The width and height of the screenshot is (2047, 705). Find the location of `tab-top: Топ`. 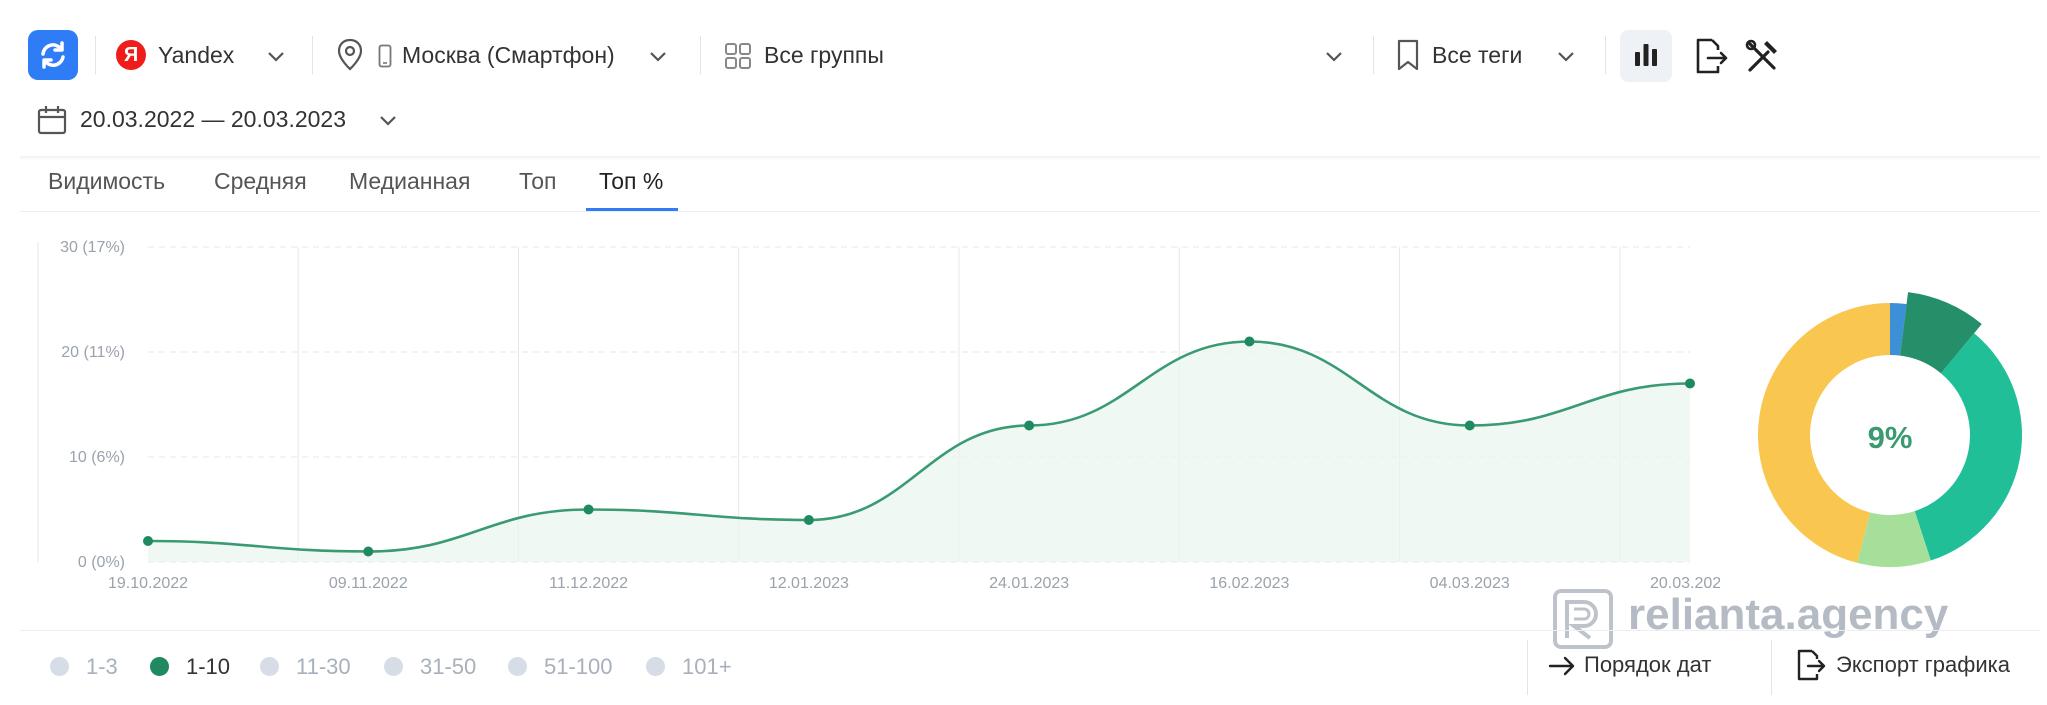

tab-top: Топ is located at coordinates (538, 181).